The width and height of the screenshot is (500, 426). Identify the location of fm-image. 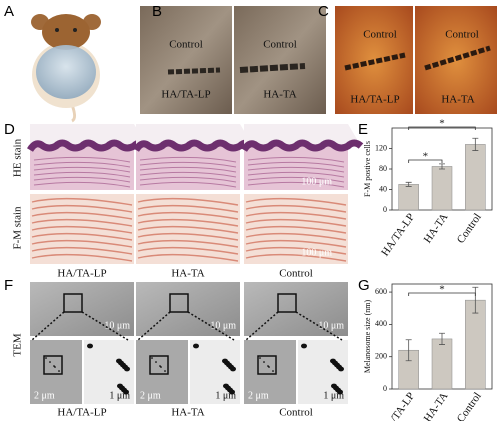
(82, 229).